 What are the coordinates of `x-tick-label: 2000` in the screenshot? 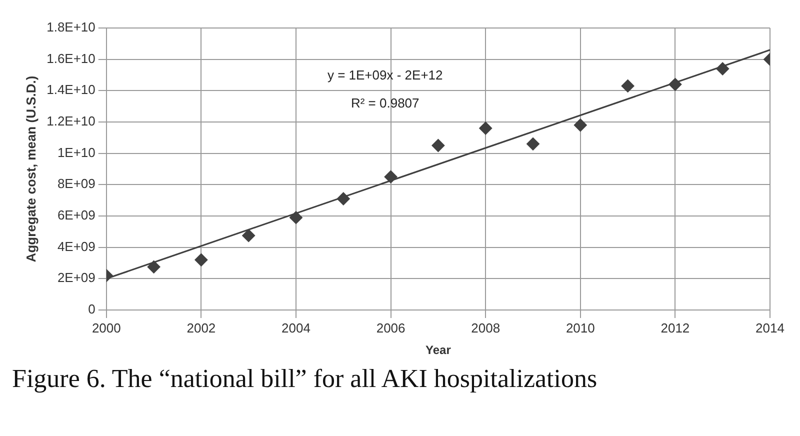 It's located at (106, 328).